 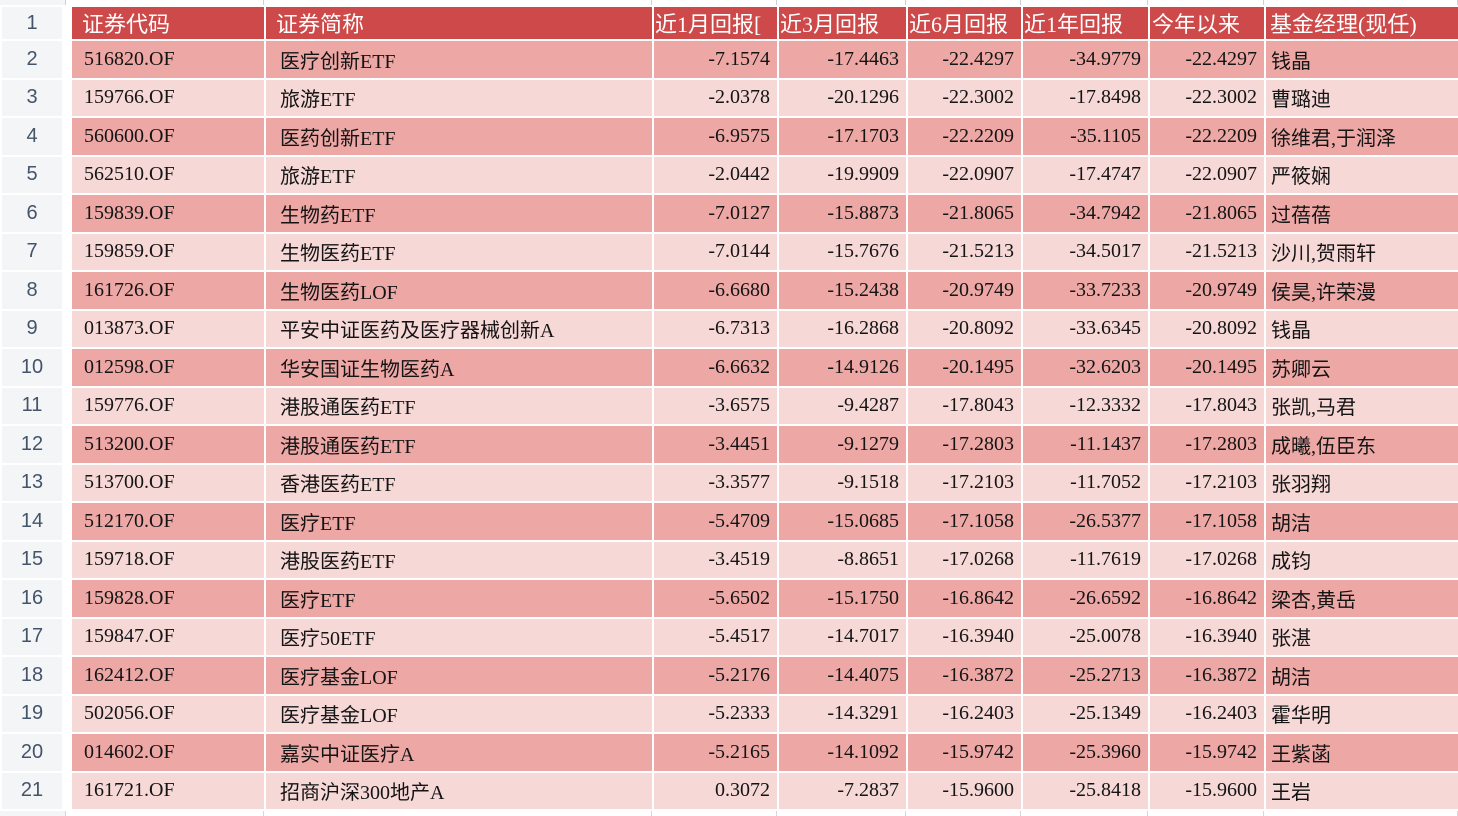 What do you see at coordinates (1085, 23) in the screenshot?
I see `col-header-r1y: 近1年回报` at bounding box center [1085, 23].